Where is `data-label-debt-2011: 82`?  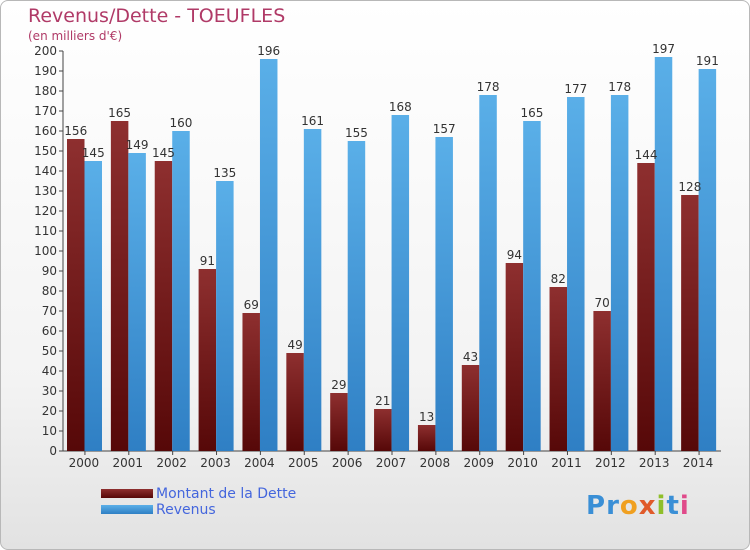
data-label-debt-2011: 82 is located at coordinates (558, 279).